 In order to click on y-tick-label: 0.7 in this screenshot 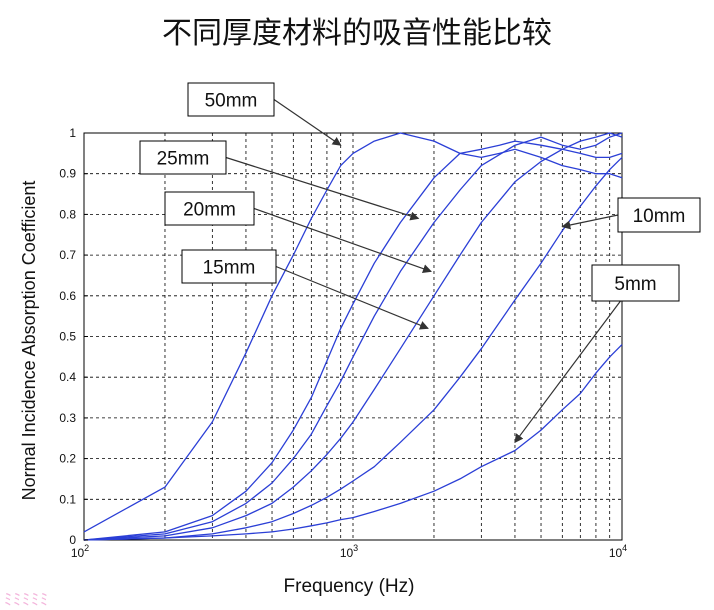, I will do `click(67, 255)`.